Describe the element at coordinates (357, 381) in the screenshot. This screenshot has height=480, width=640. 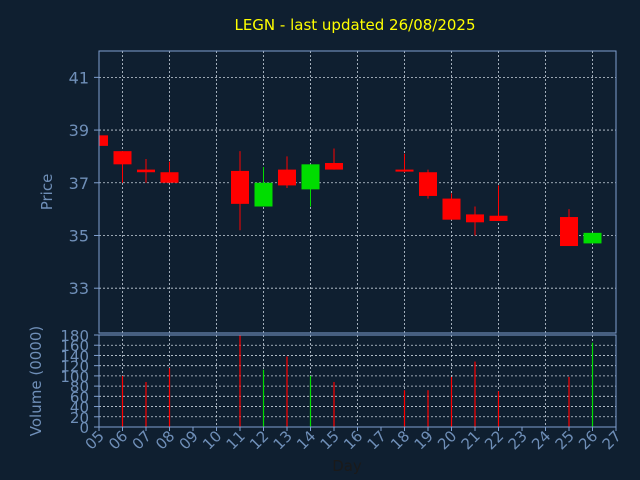
I see `volume-bars` at that location.